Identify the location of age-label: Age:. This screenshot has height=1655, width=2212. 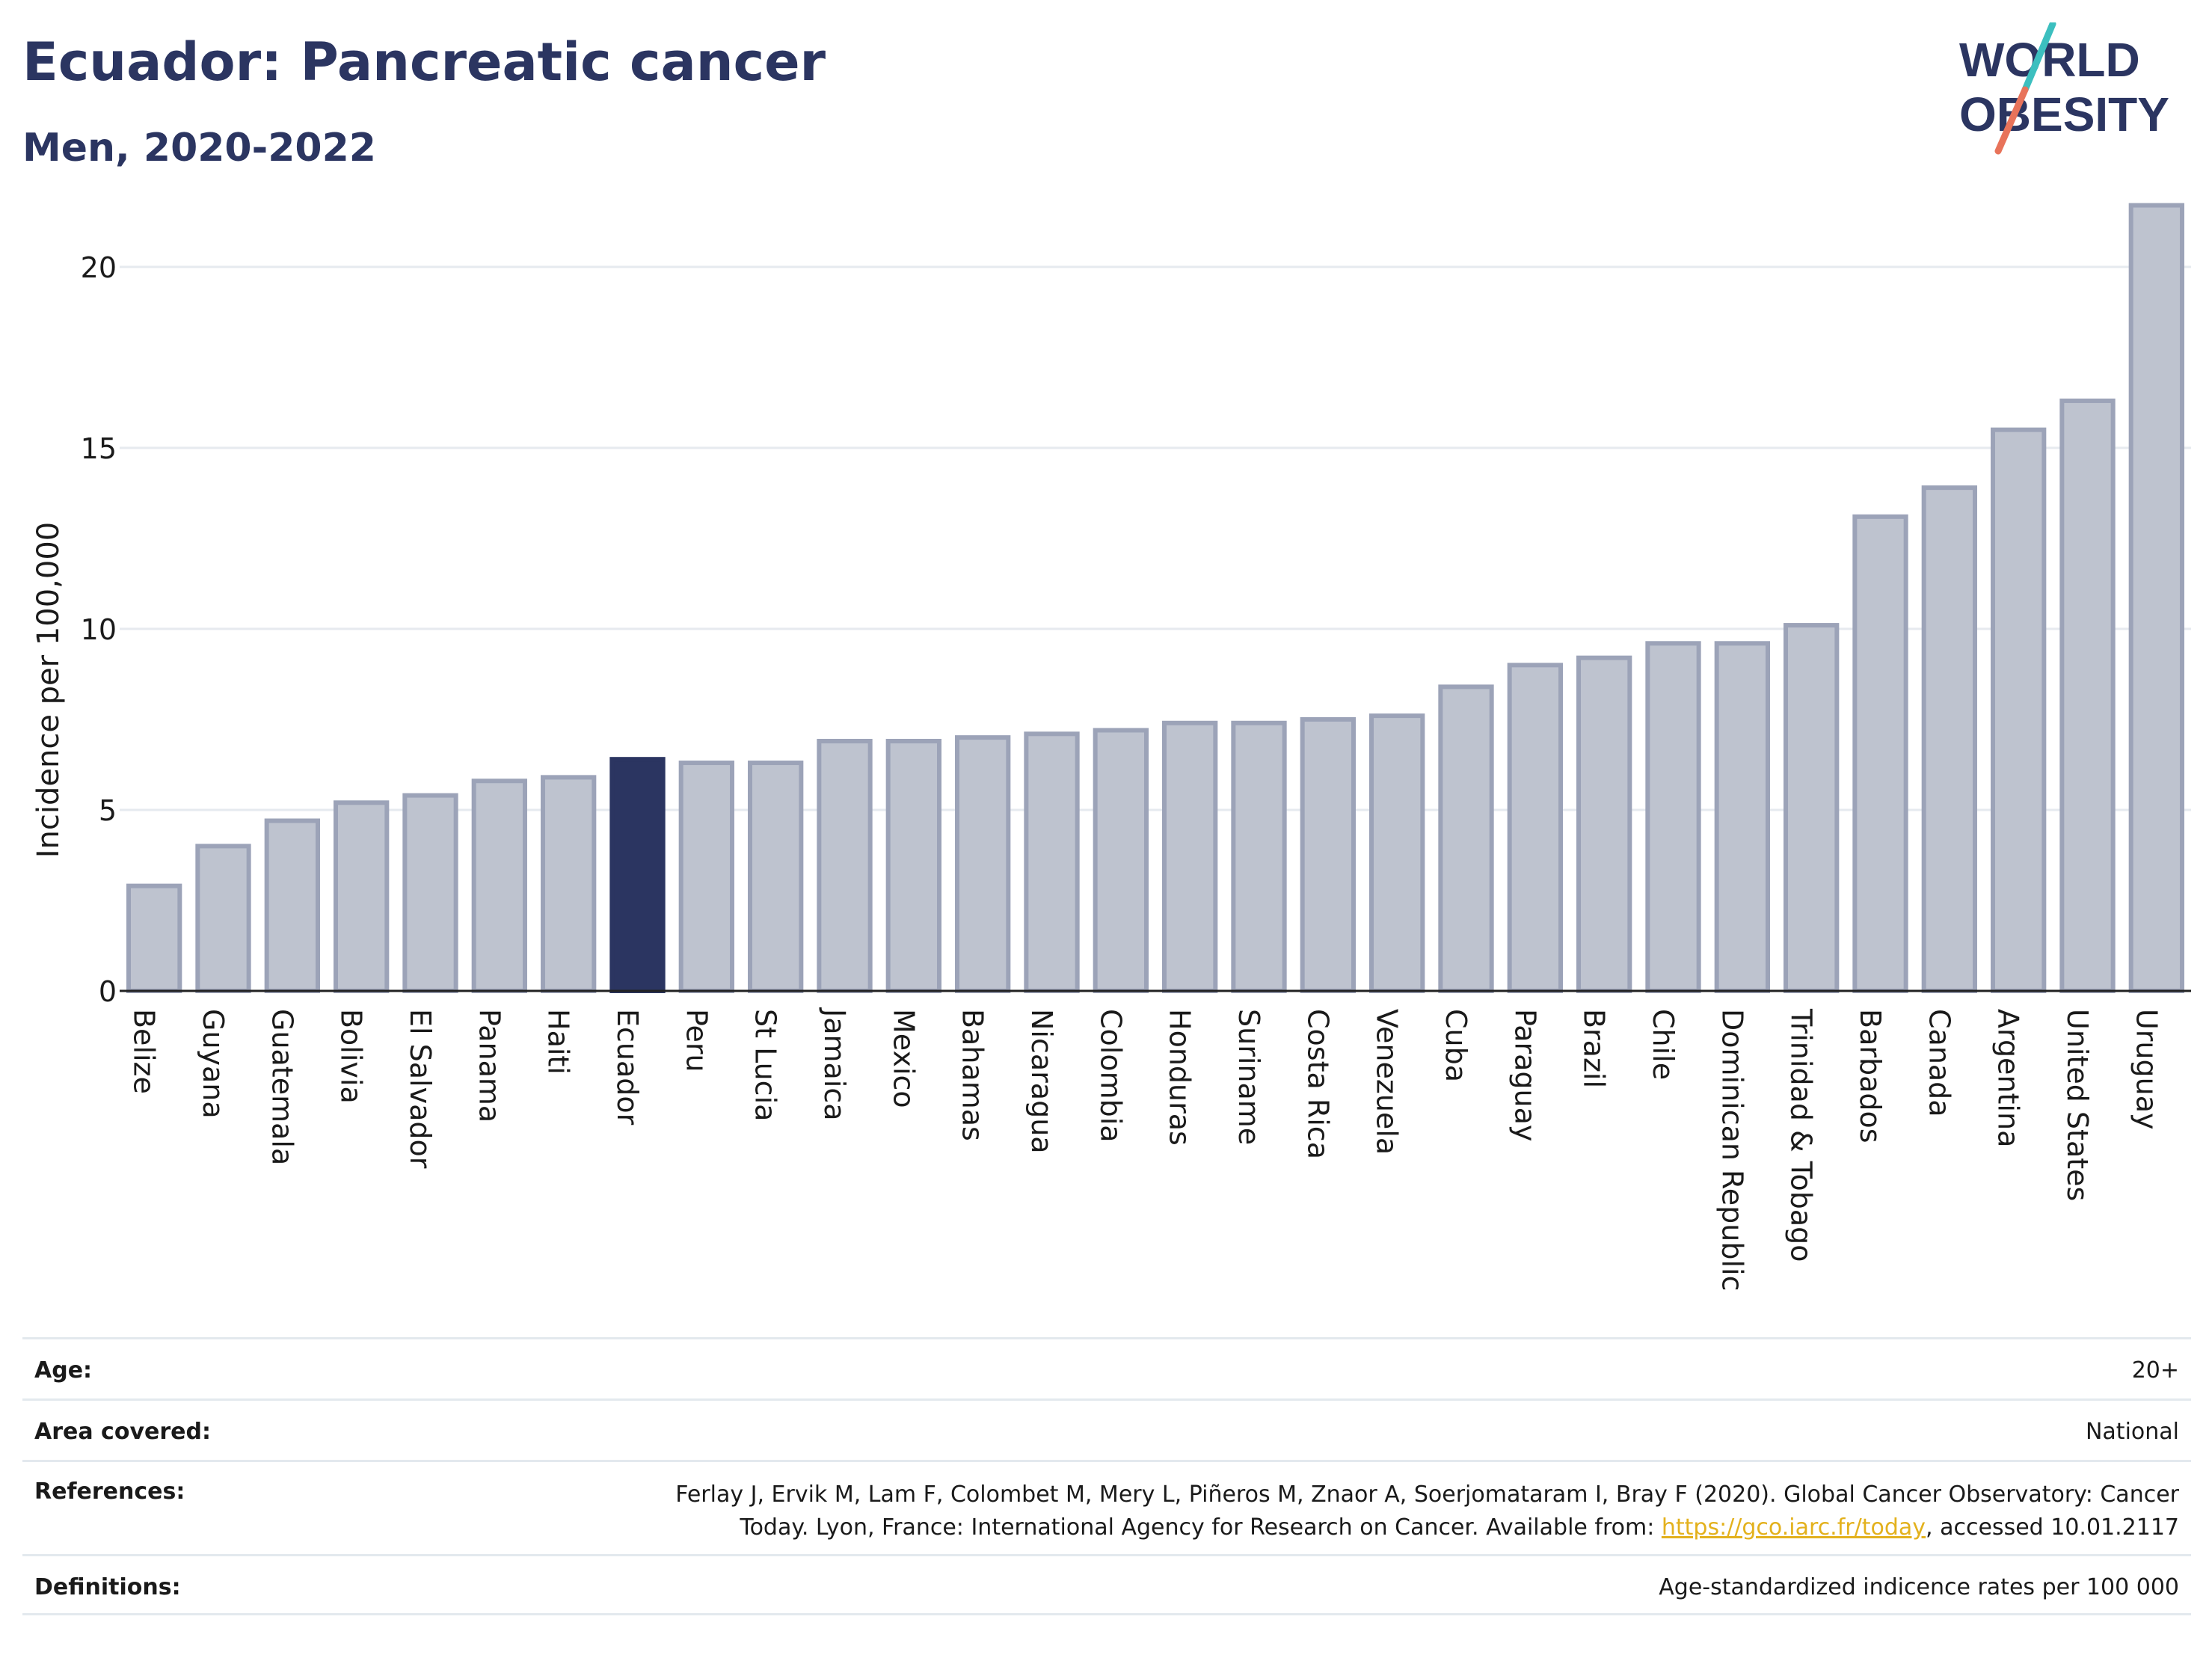
(63, 1370).